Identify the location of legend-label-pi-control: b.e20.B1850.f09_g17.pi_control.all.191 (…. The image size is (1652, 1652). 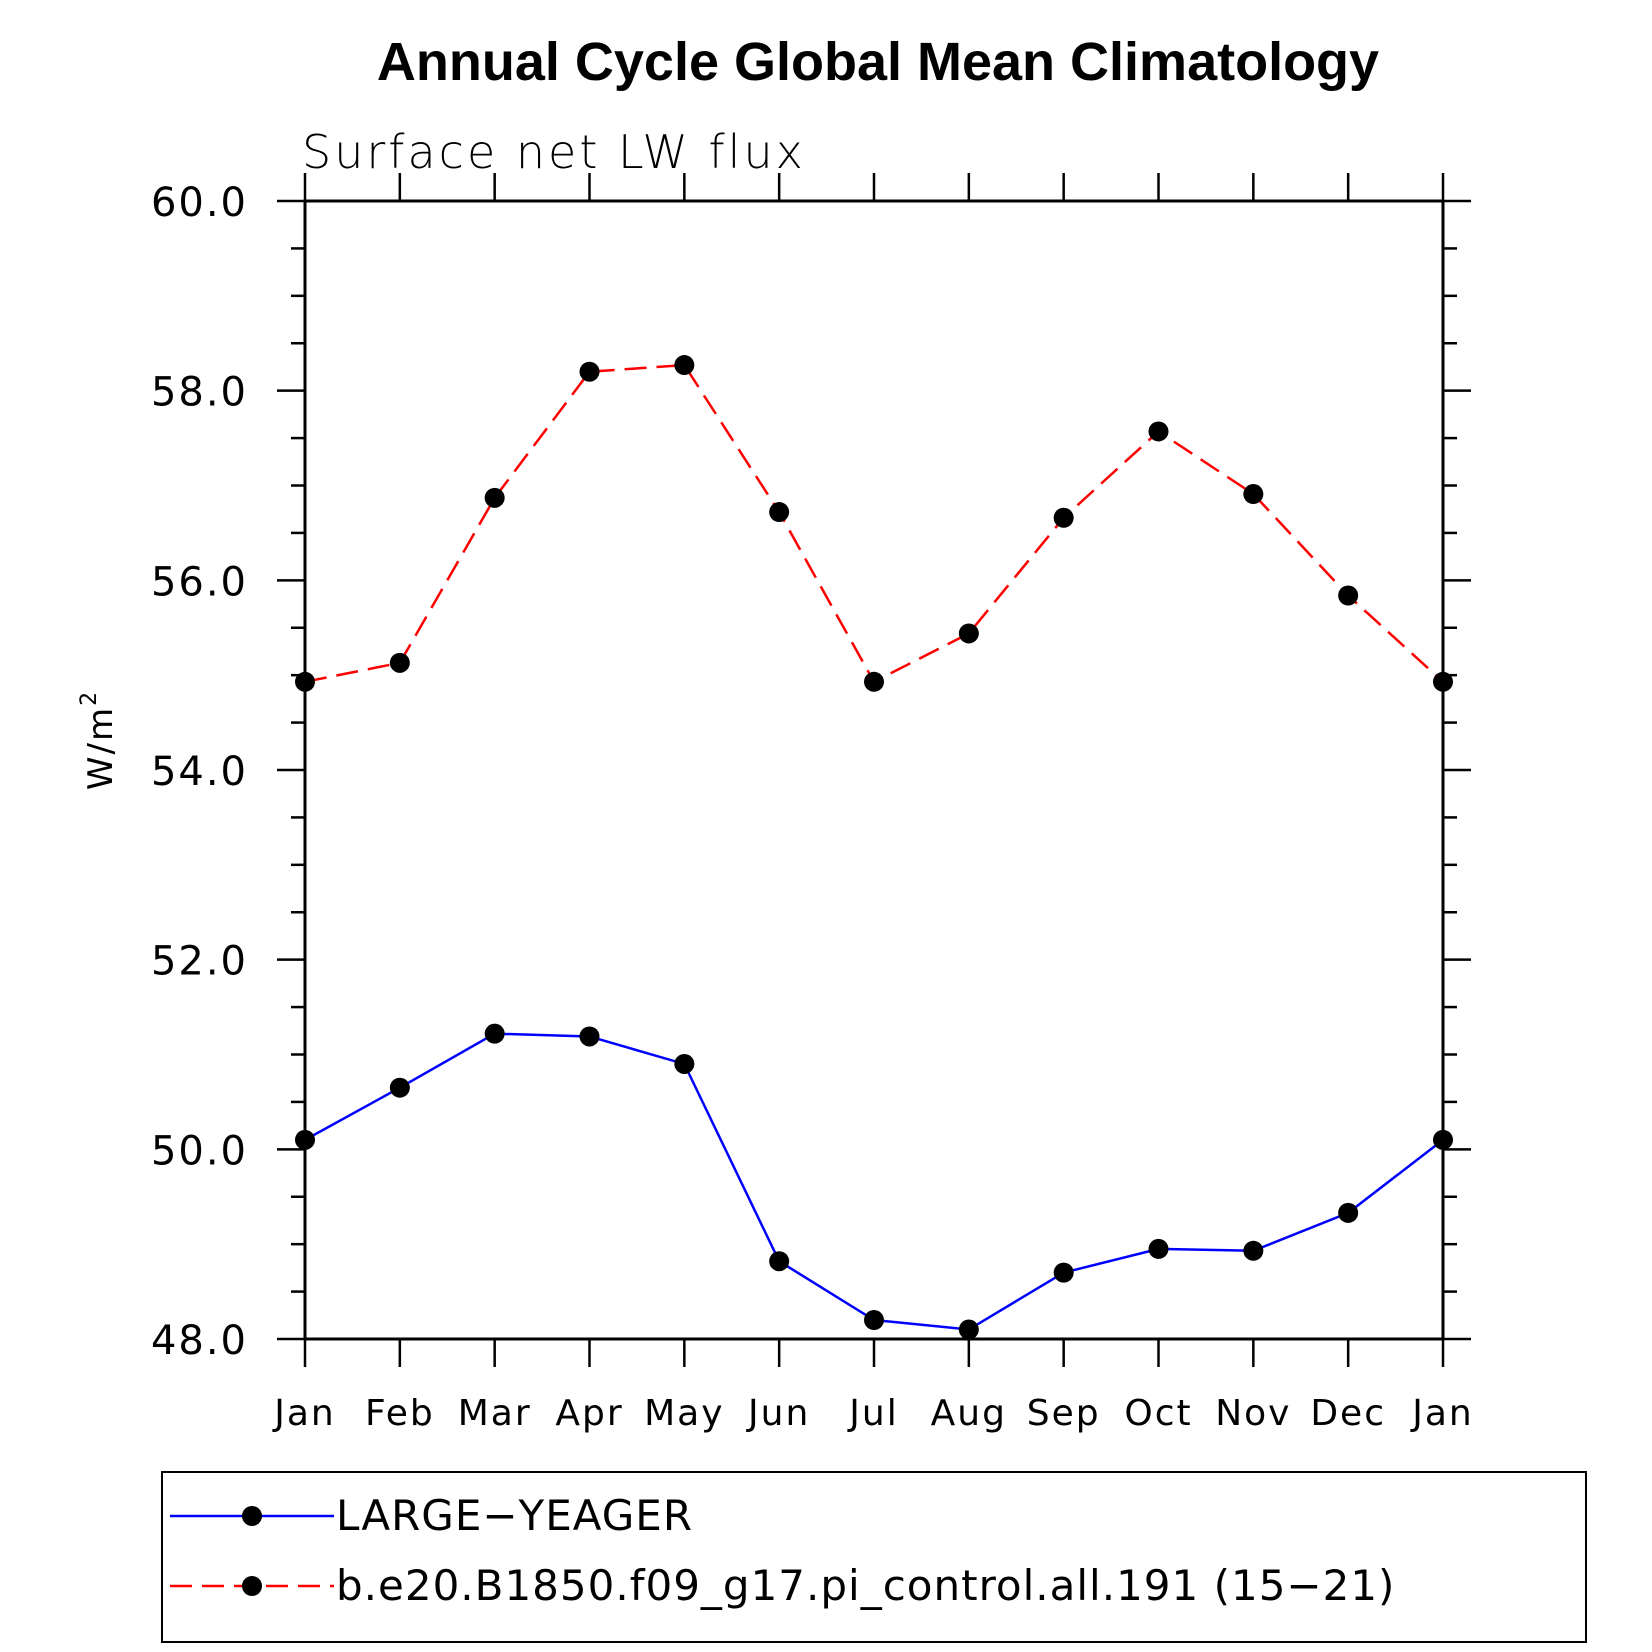
(865, 1585).